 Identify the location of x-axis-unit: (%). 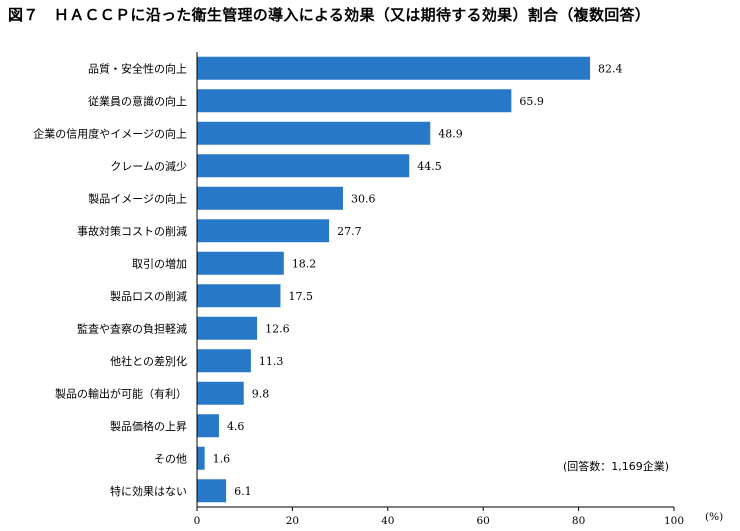
(714, 517).